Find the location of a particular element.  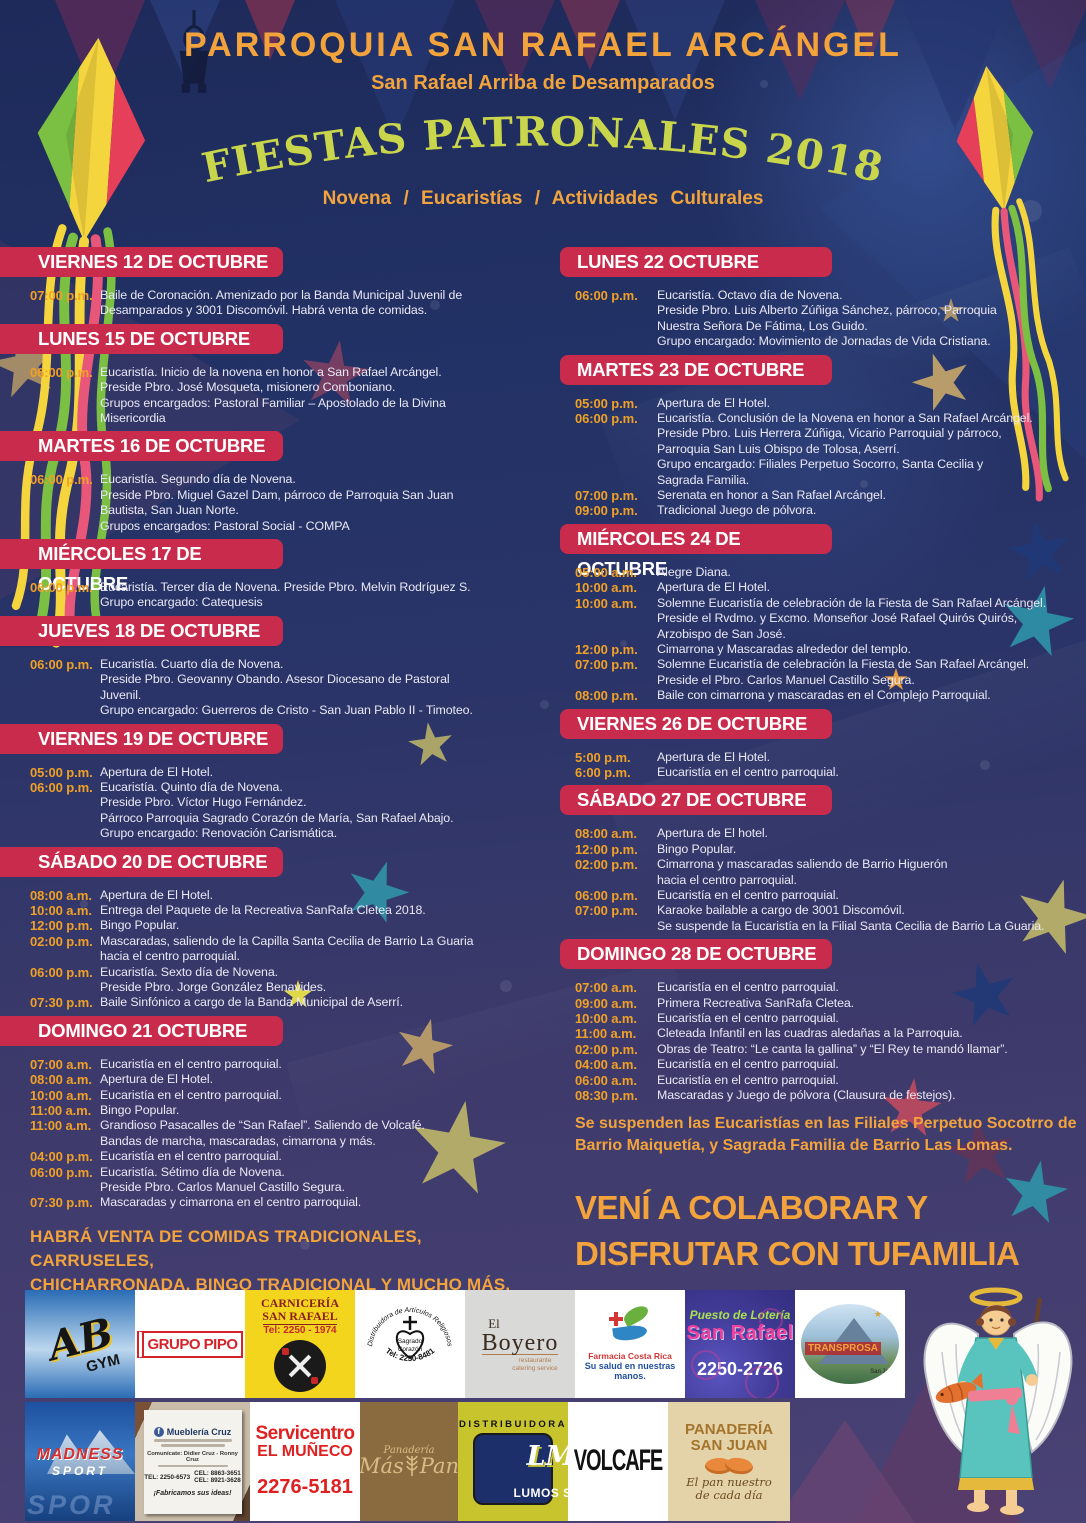

fiestas-patronales-title: FIESTAS PATRONALES 2018 is located at coordinates (543, 150).